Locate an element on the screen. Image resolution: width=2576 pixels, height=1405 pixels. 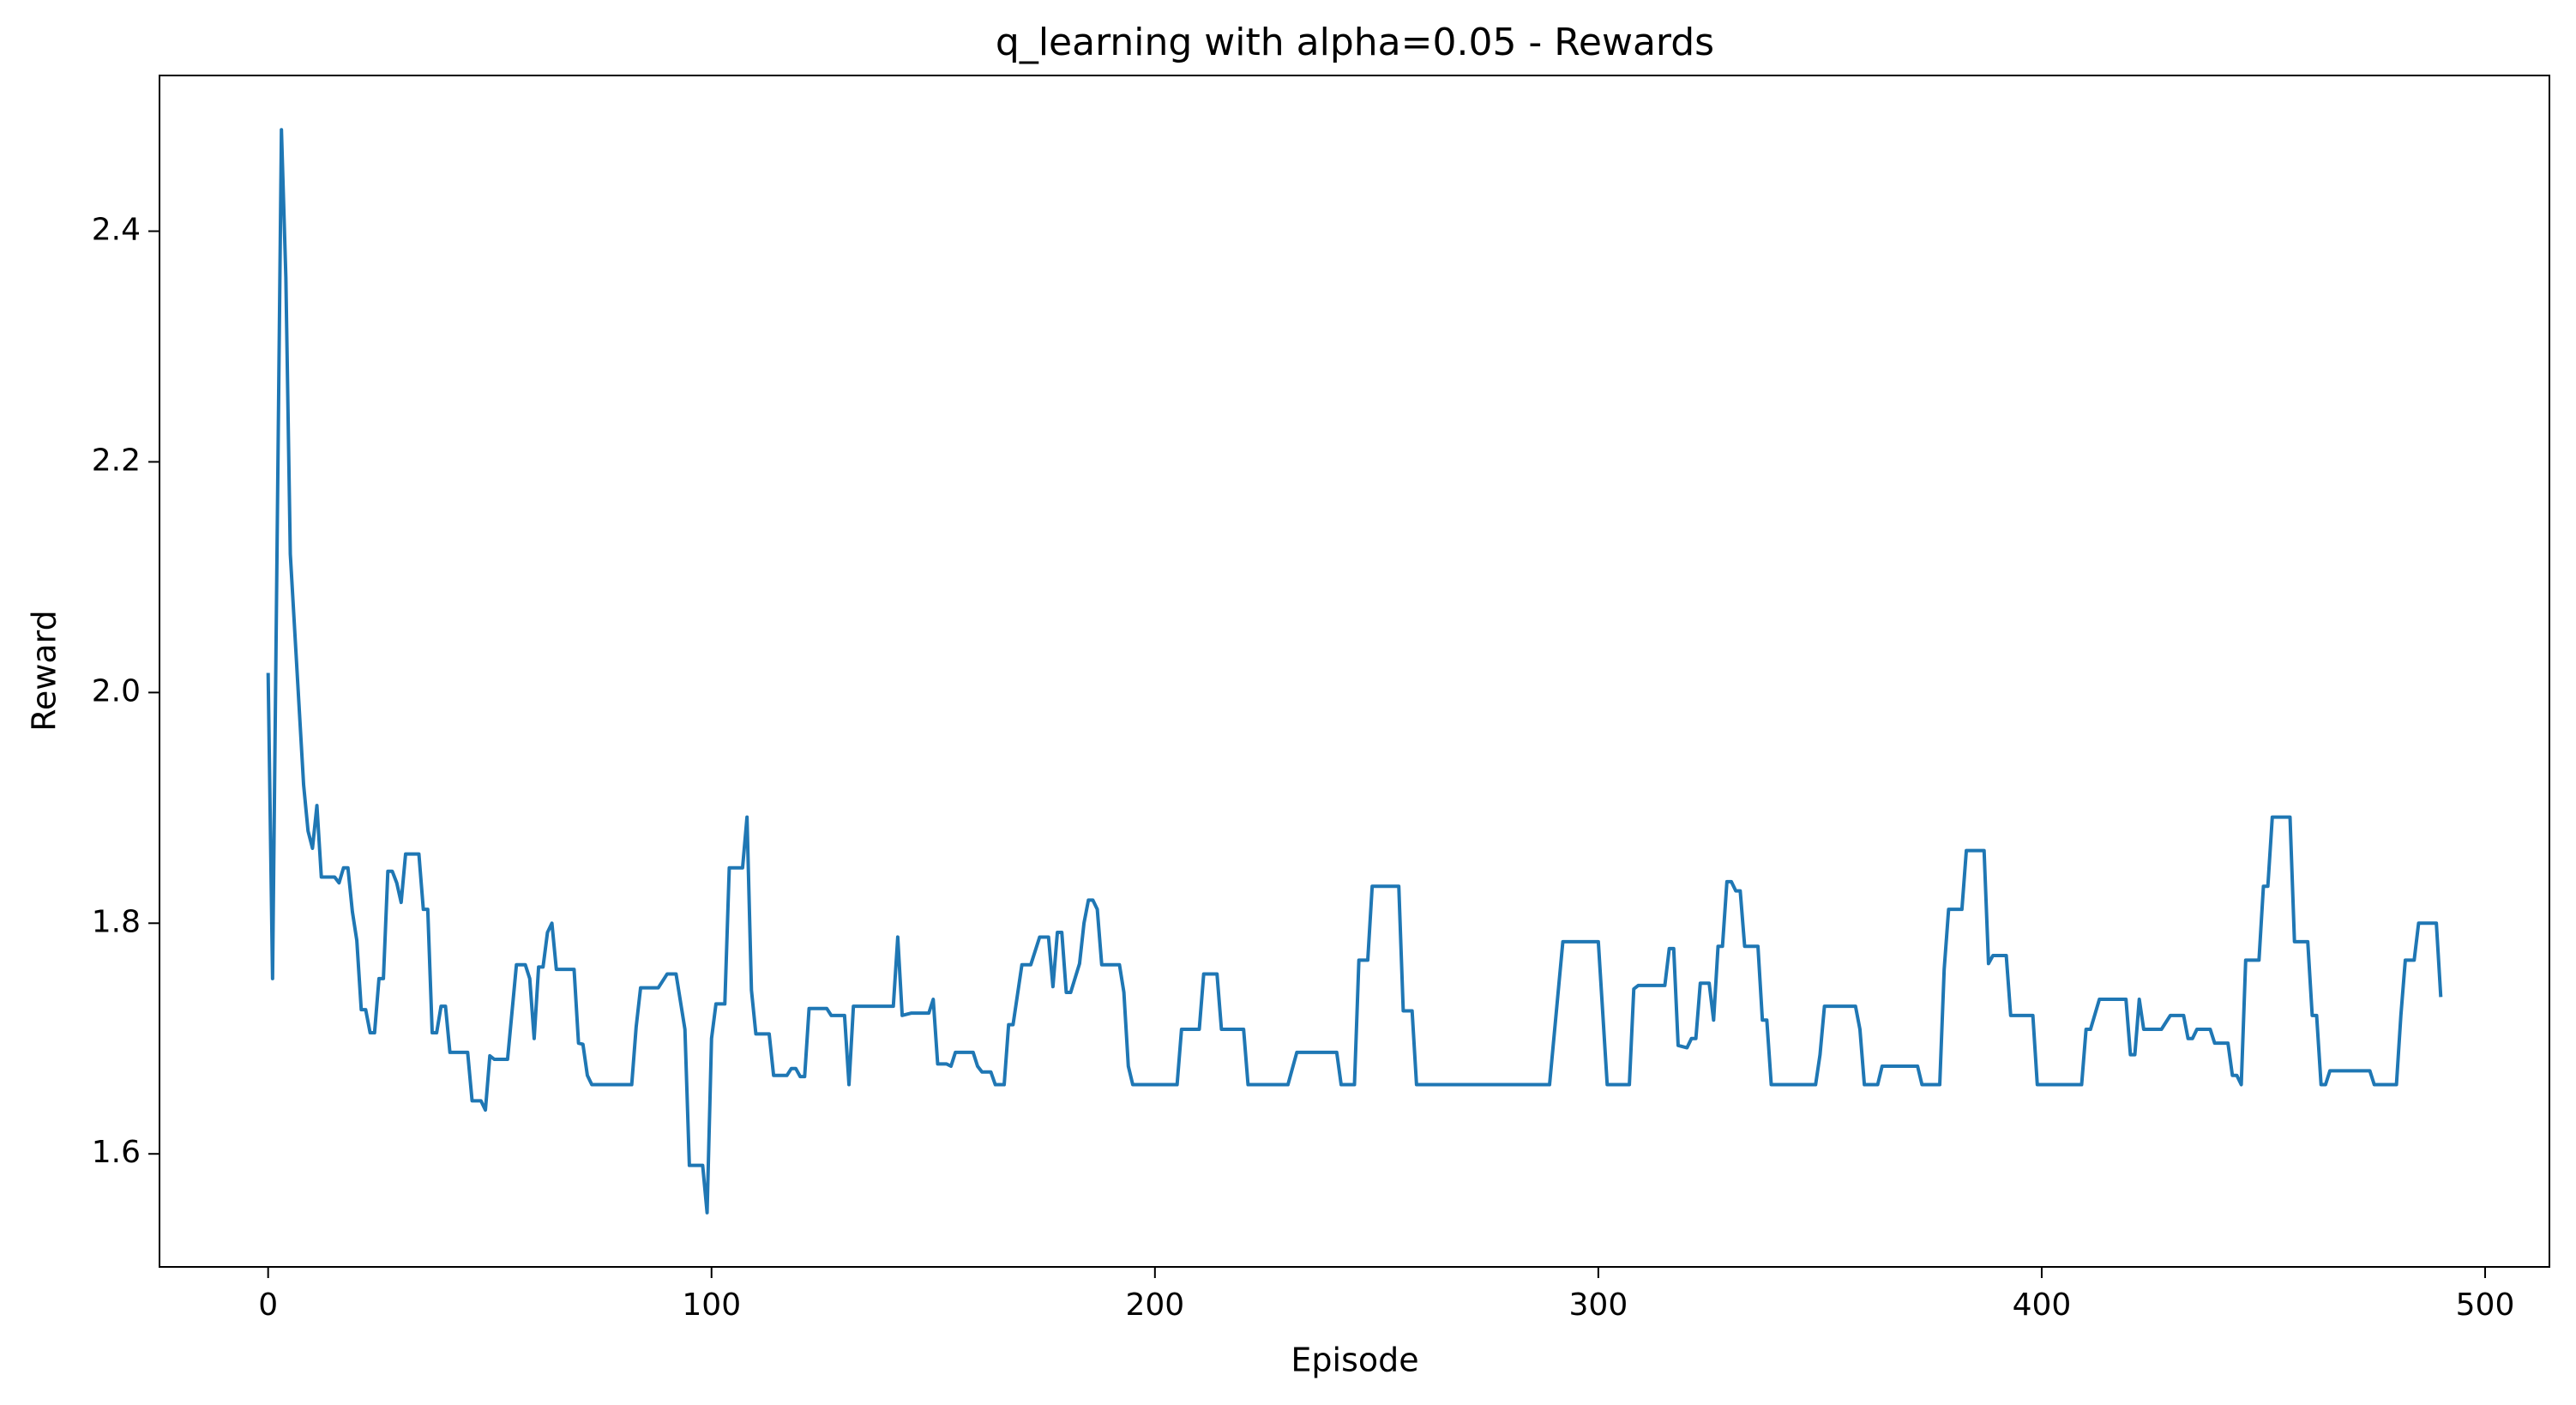
x-tick-label: 100 is located at coordinates (711, 1305).